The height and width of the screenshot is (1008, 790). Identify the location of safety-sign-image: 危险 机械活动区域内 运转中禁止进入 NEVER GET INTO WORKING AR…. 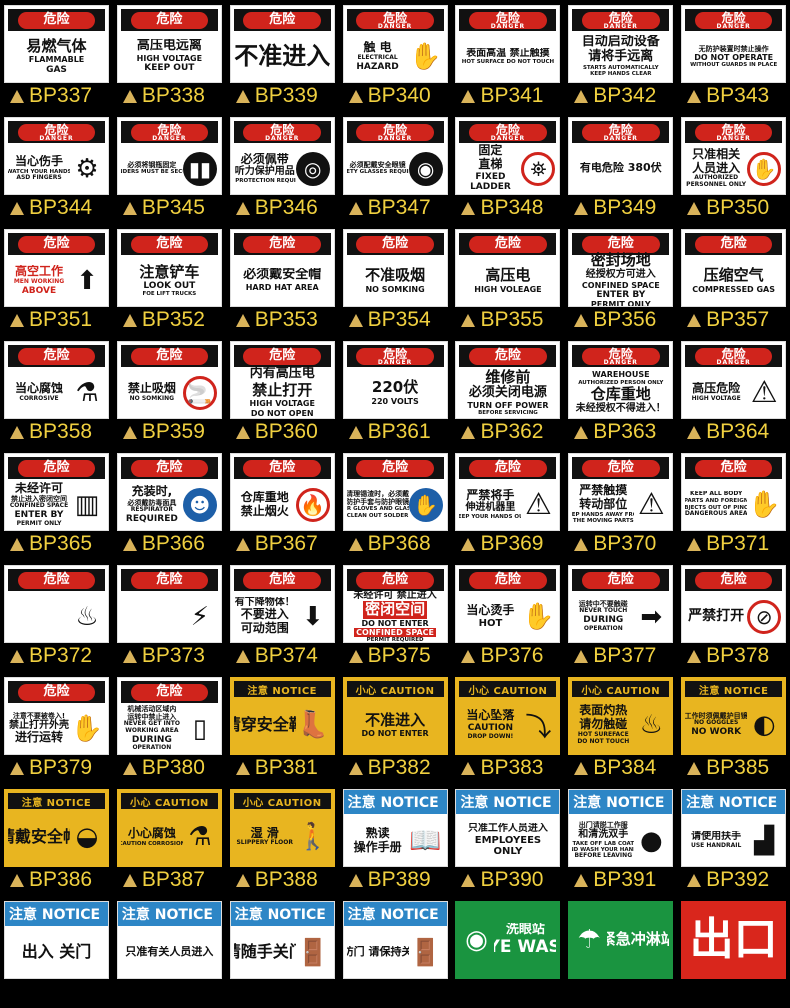
(169, 716).